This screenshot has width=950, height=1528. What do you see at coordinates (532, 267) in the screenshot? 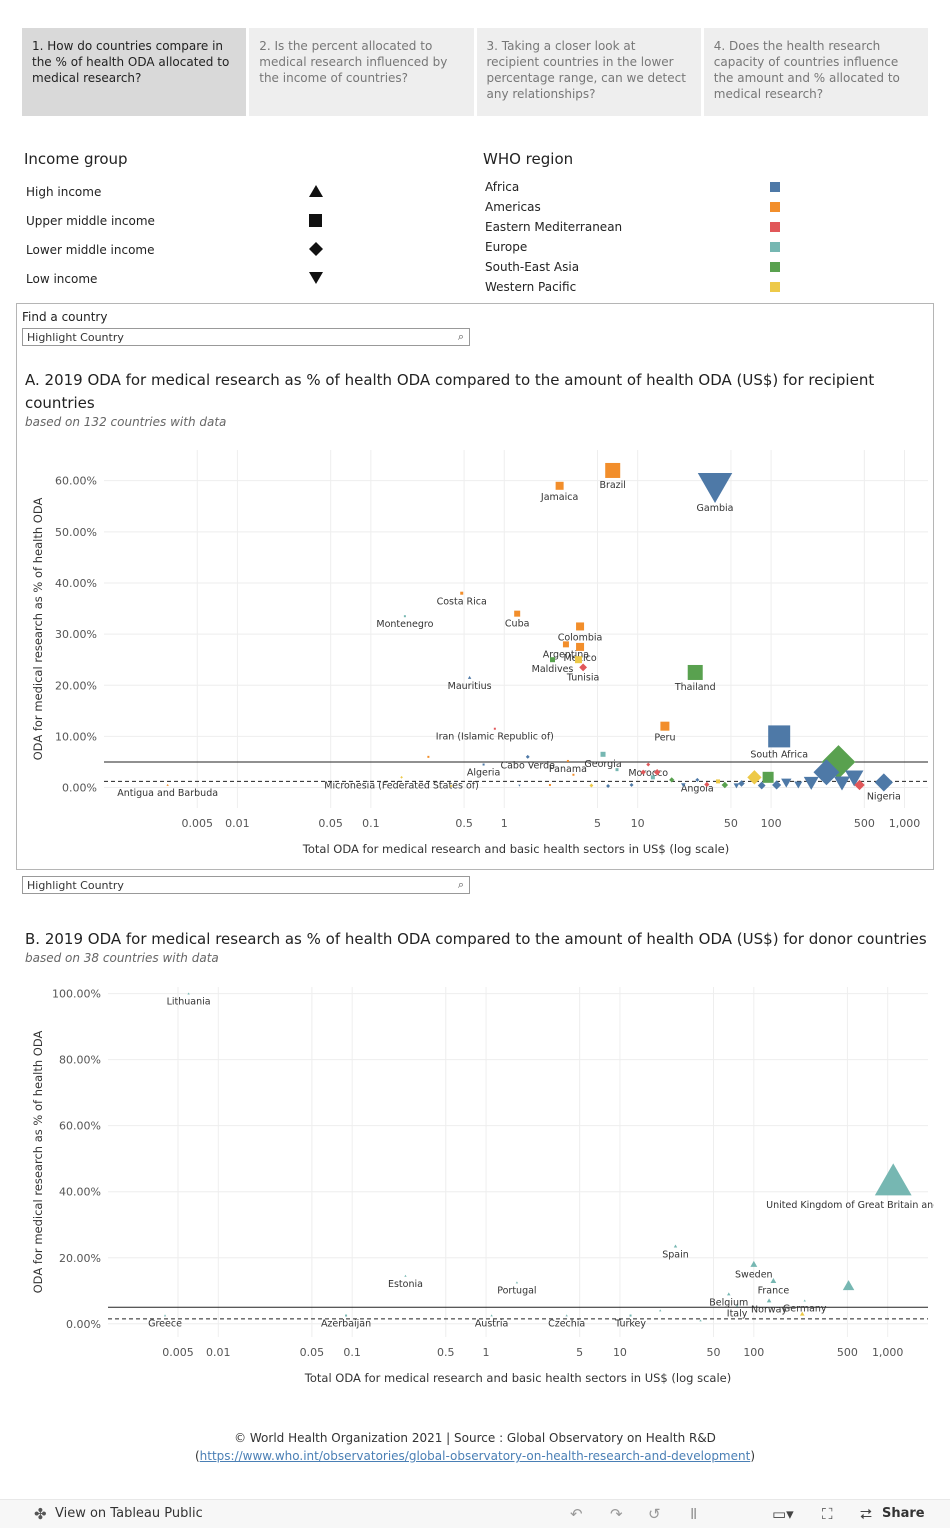
I see `region-legend-item: South-East Asia` at bounding box center [532, 267].